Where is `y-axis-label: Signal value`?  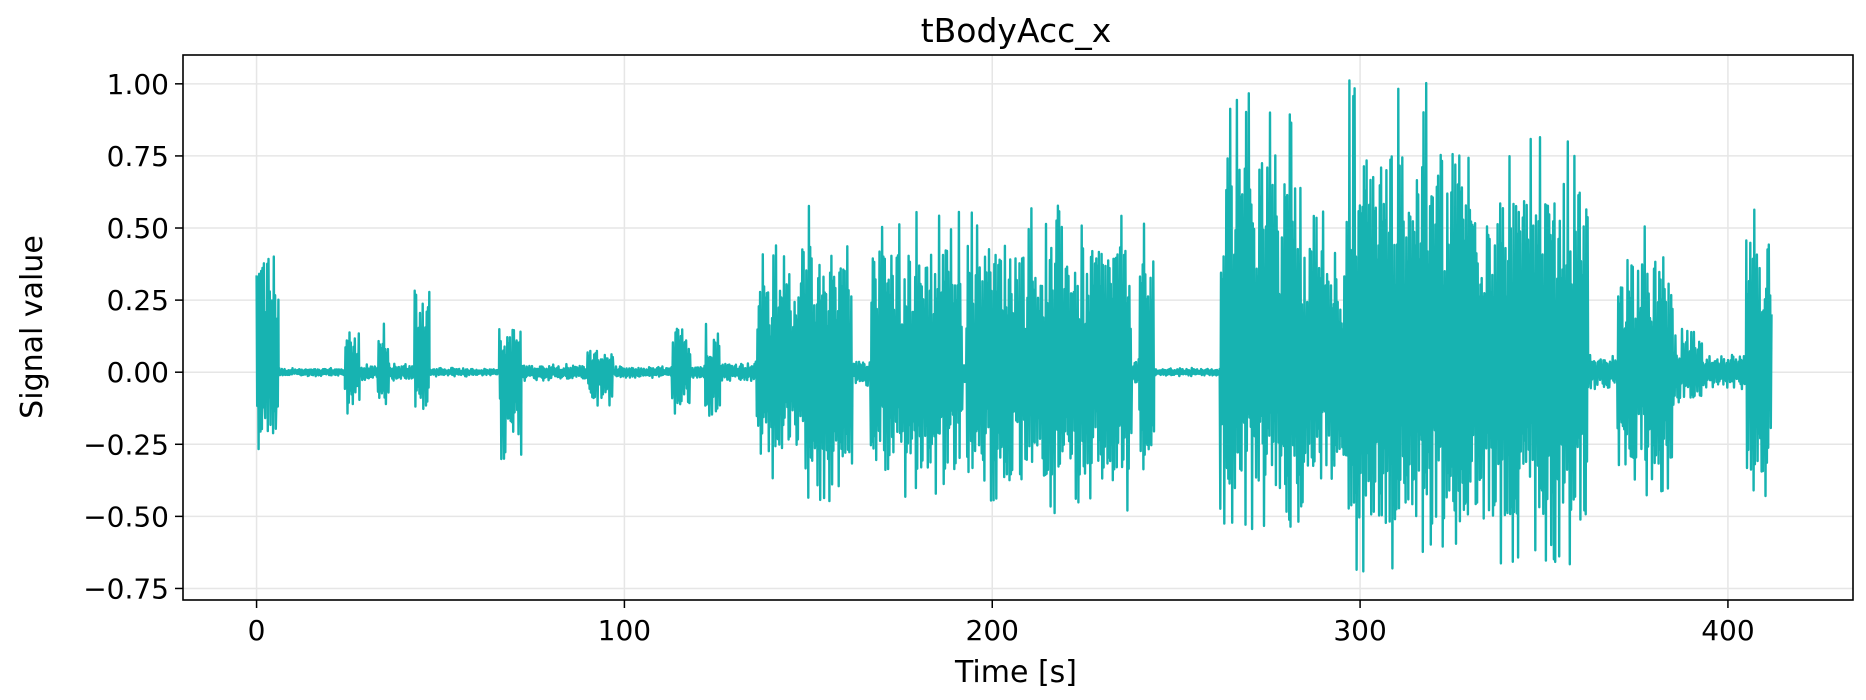
y-axis-label: Signal value is located at coordinates (32, 327).